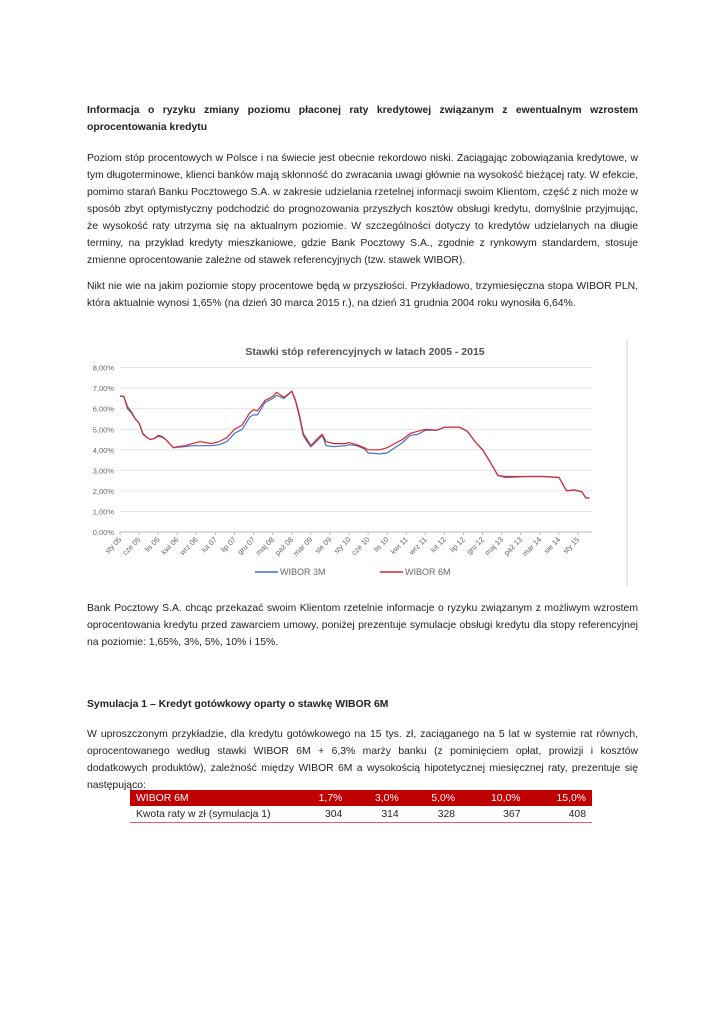 This screenshot has width=725, height=1024. What do you see at coordinates (284, 546) in the screenshot?
I see `x-tick-label: paź 08` at bounding box center [284, 546].